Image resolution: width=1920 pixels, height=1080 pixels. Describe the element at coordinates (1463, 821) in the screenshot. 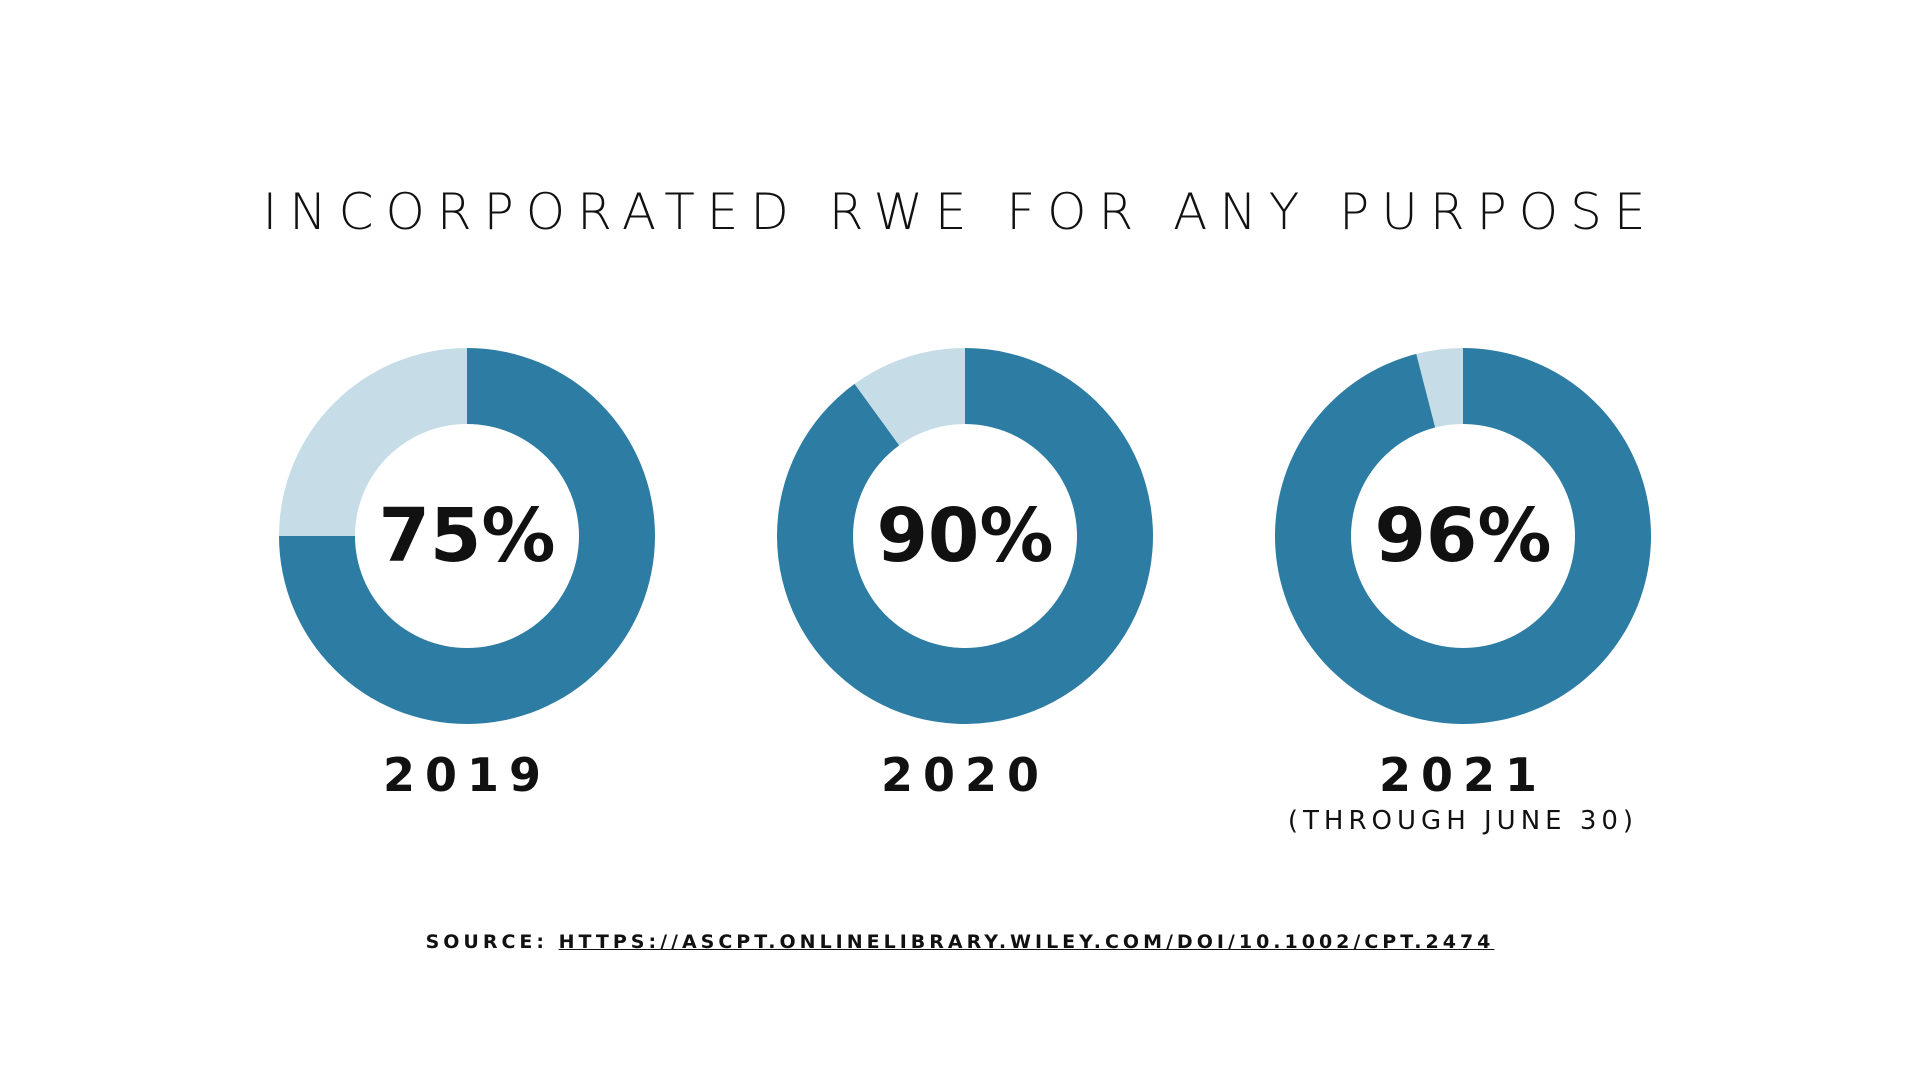

I see `year-note-2021: (THROUGH JUNE 30)` at that location.